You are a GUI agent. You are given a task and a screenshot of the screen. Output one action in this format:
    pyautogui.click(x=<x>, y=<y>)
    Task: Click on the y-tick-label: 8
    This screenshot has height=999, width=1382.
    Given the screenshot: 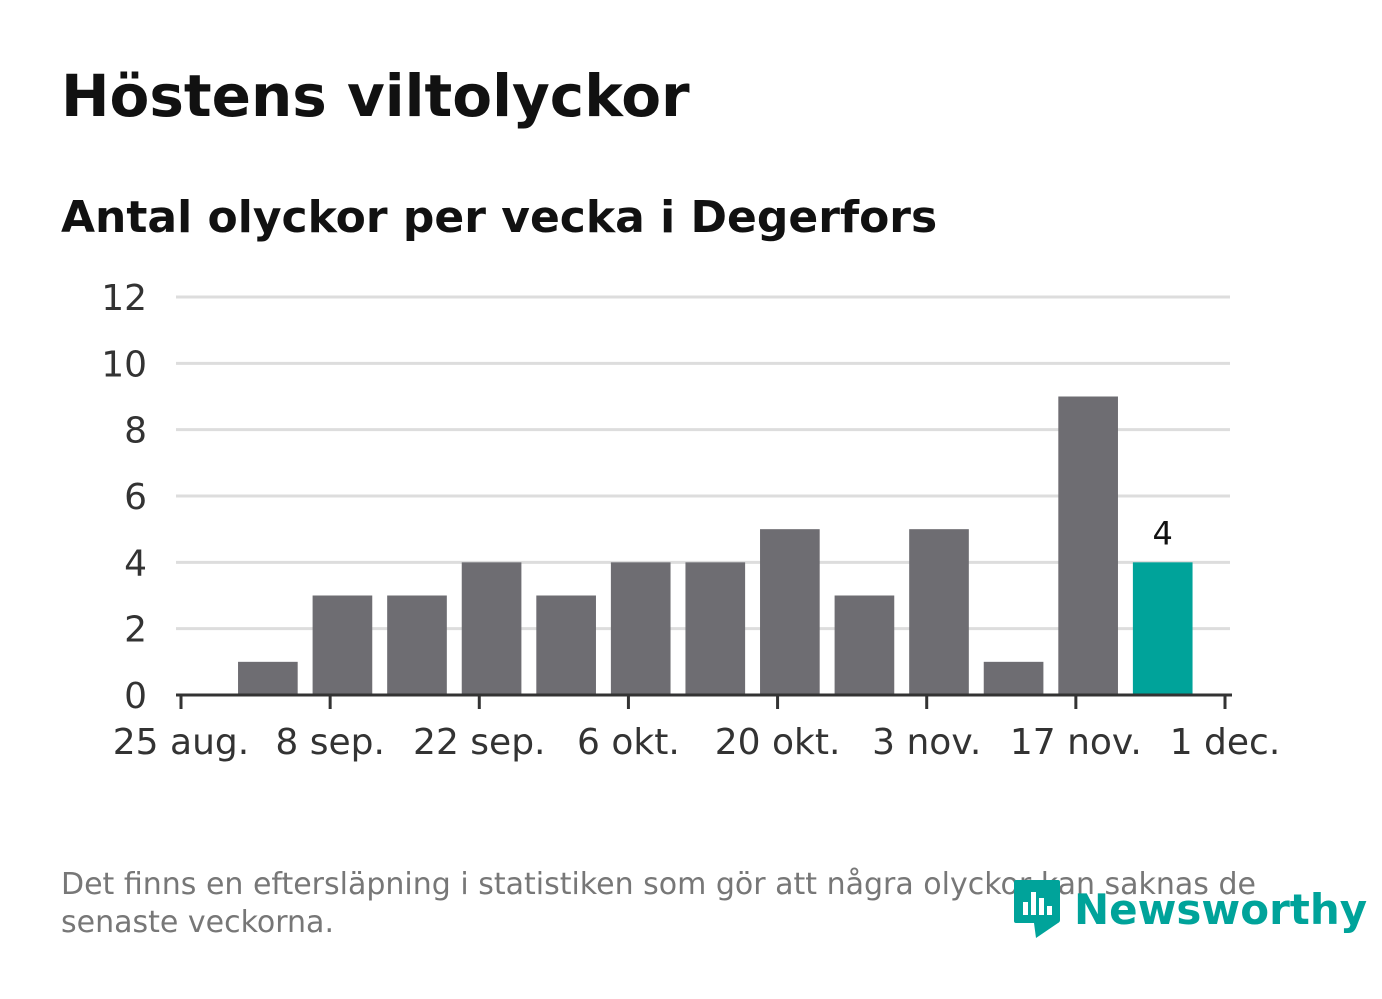 What is the action you would take?
    pyautogui.click(x=135, y=431)
    